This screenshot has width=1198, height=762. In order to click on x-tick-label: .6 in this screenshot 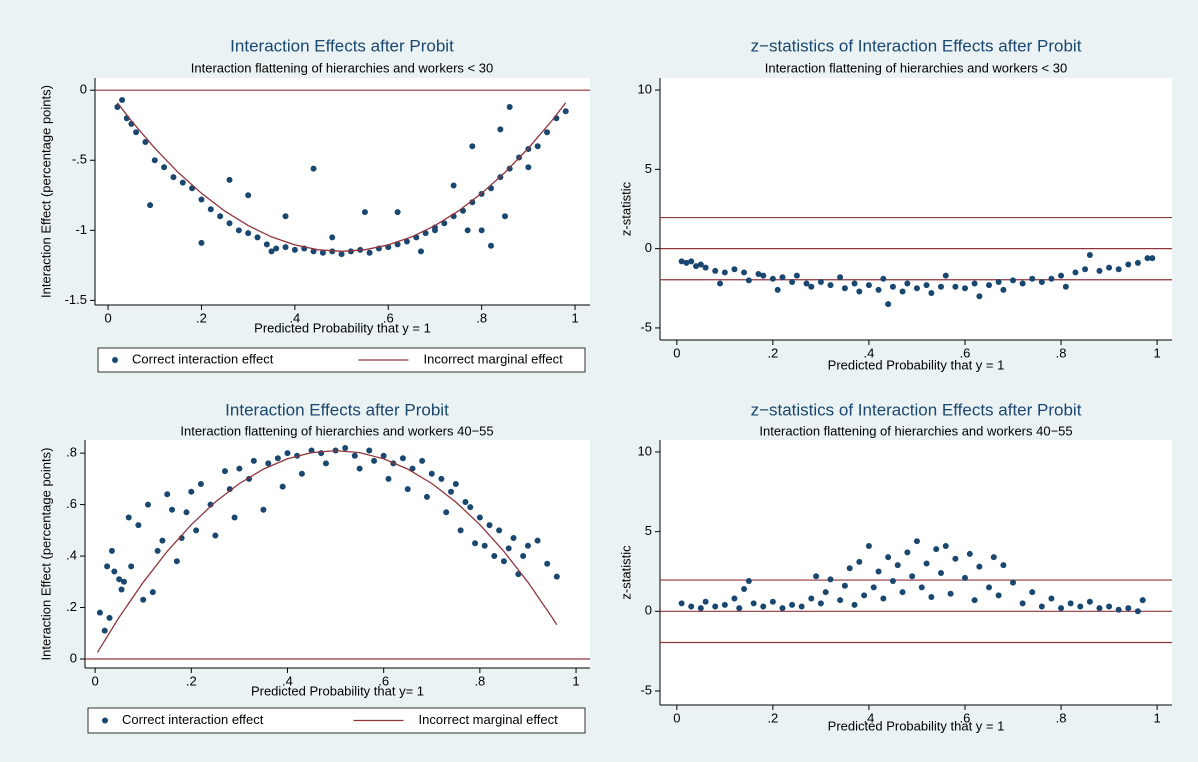, I will do `click(388, 317)`.